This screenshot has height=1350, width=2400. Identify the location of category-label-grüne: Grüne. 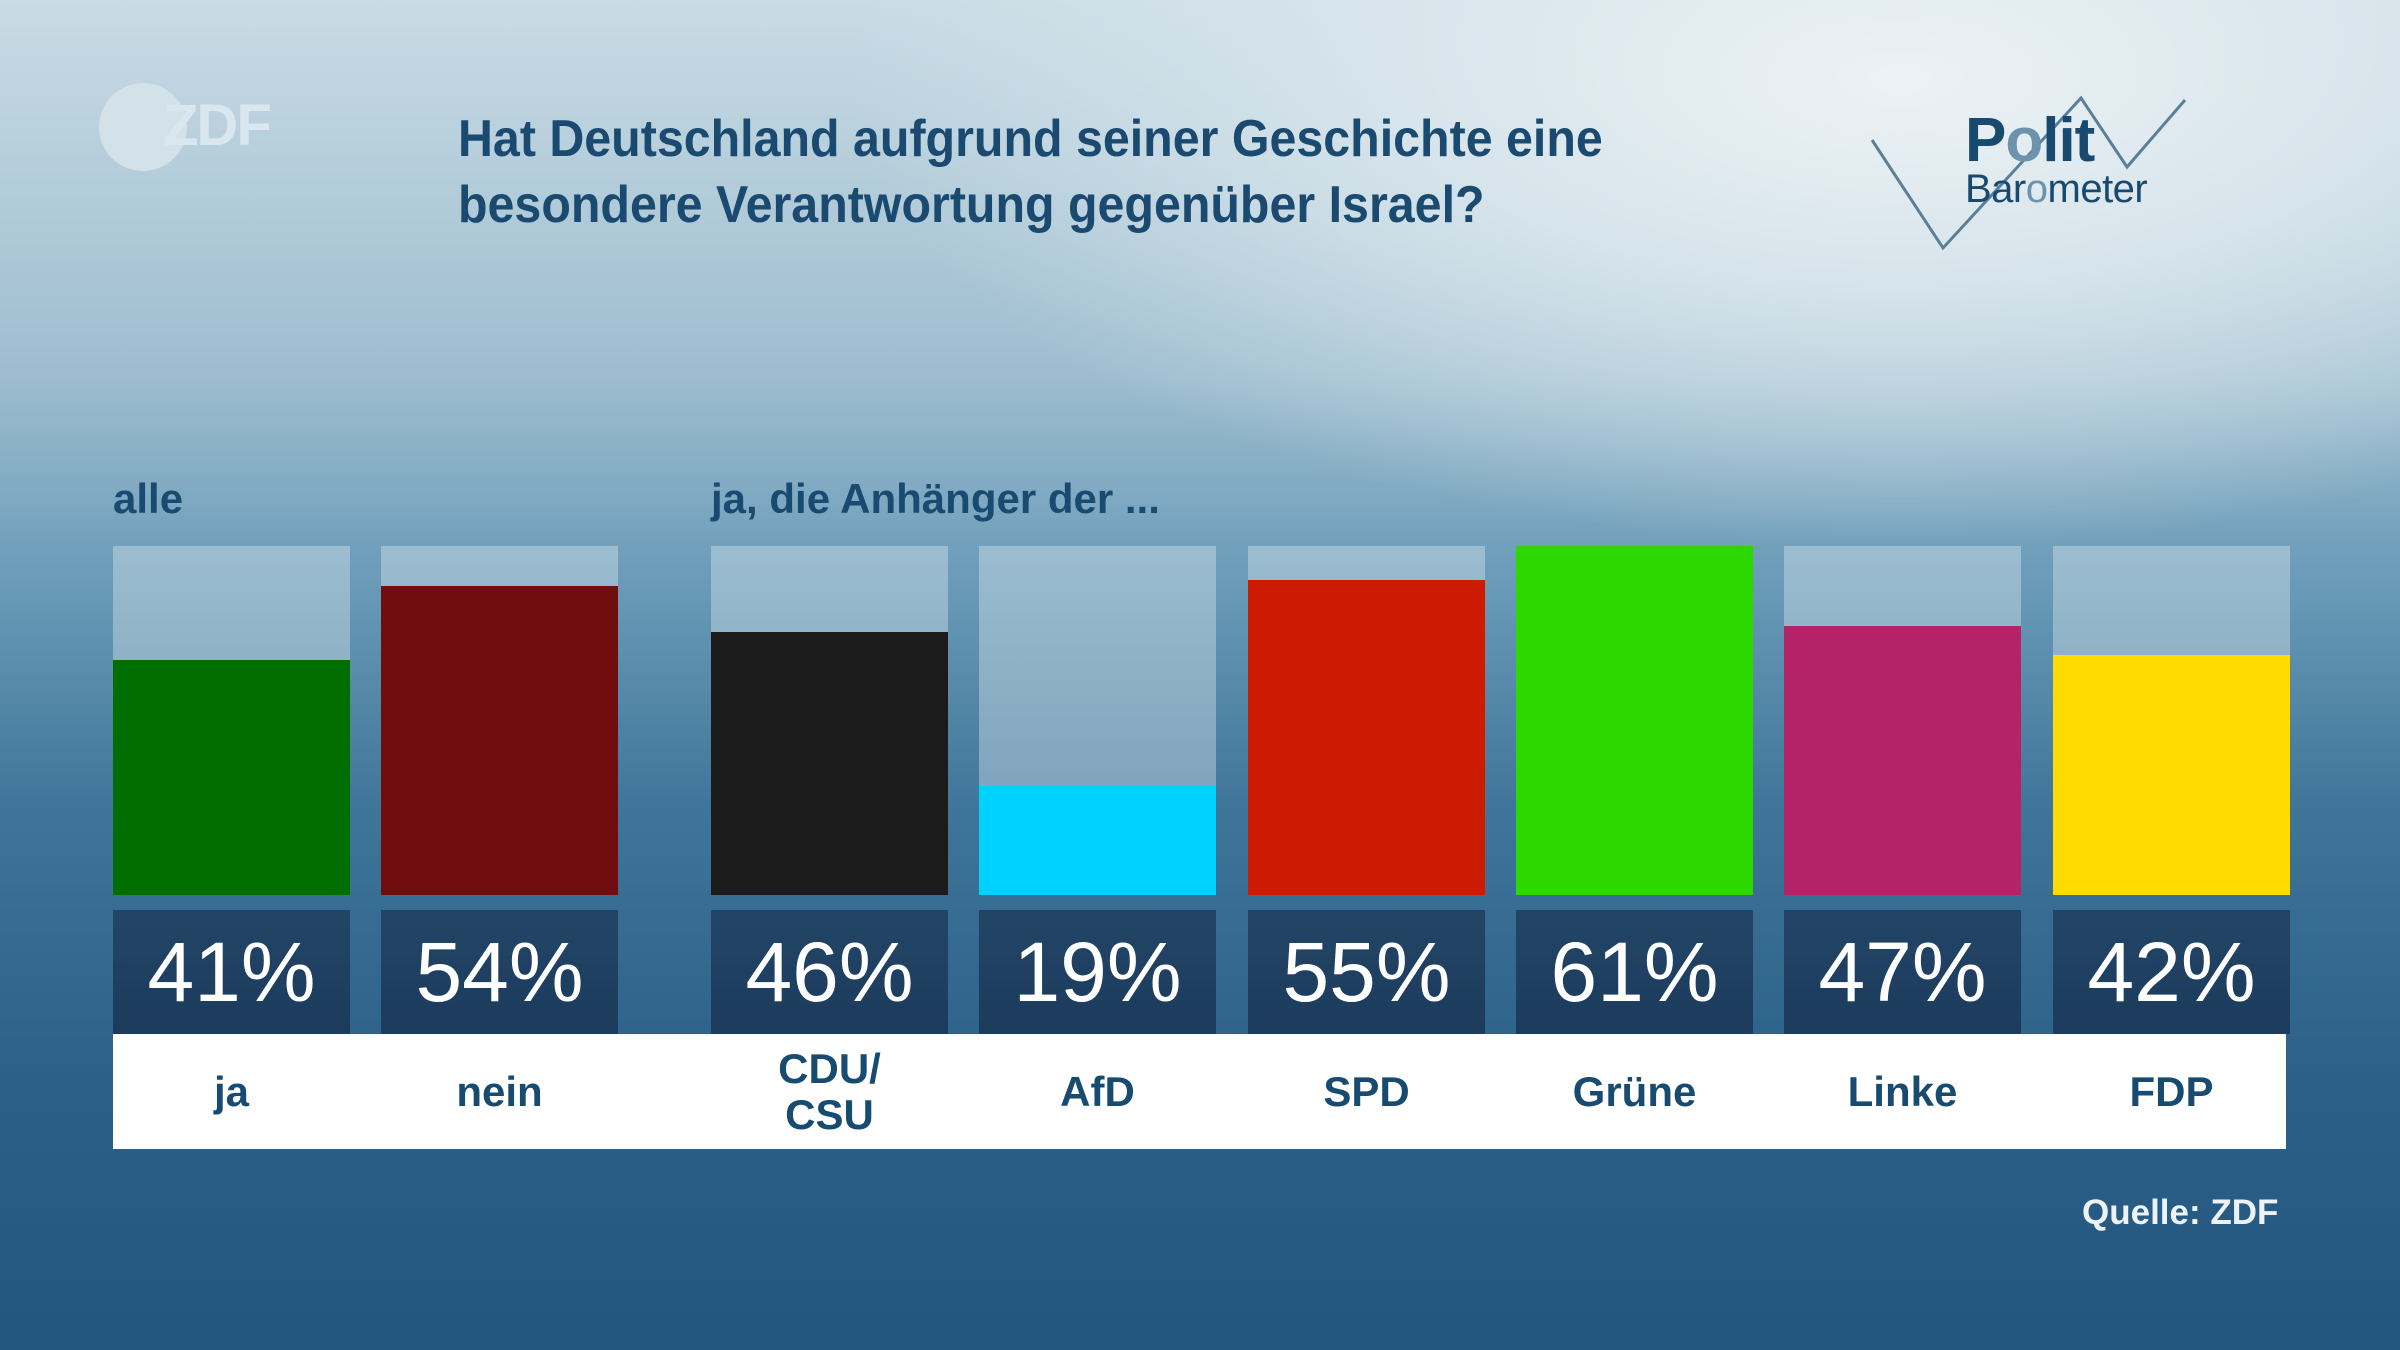
(1634, 1091).